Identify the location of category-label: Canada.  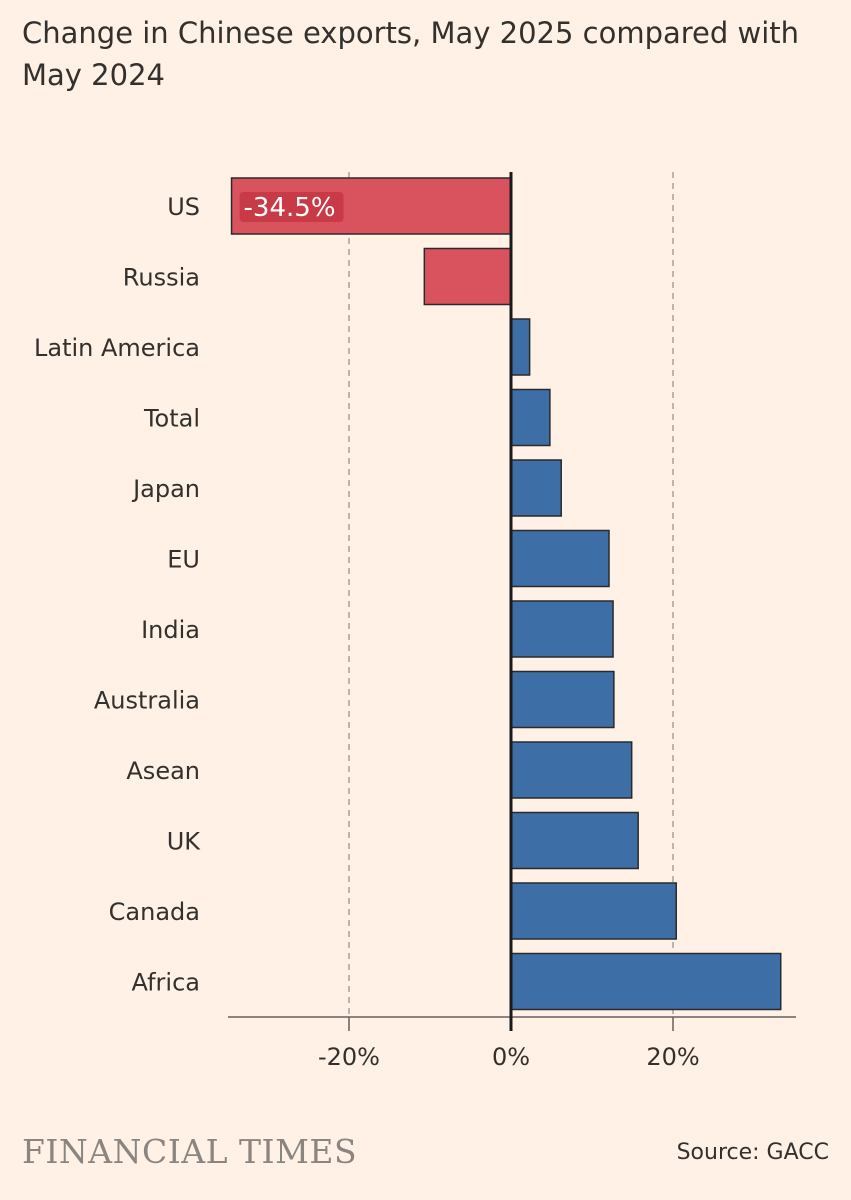
(154, 912).